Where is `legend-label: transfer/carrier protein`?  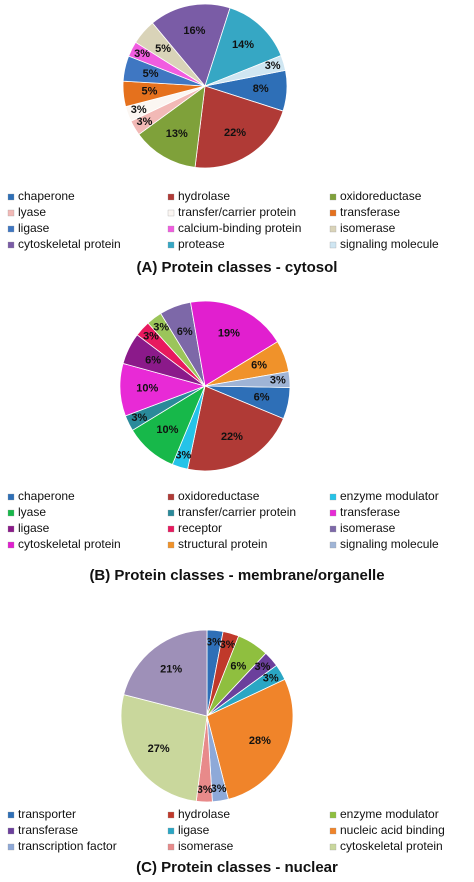 legend-label: transfer/carrier protein is located at coordinates (237, 212).